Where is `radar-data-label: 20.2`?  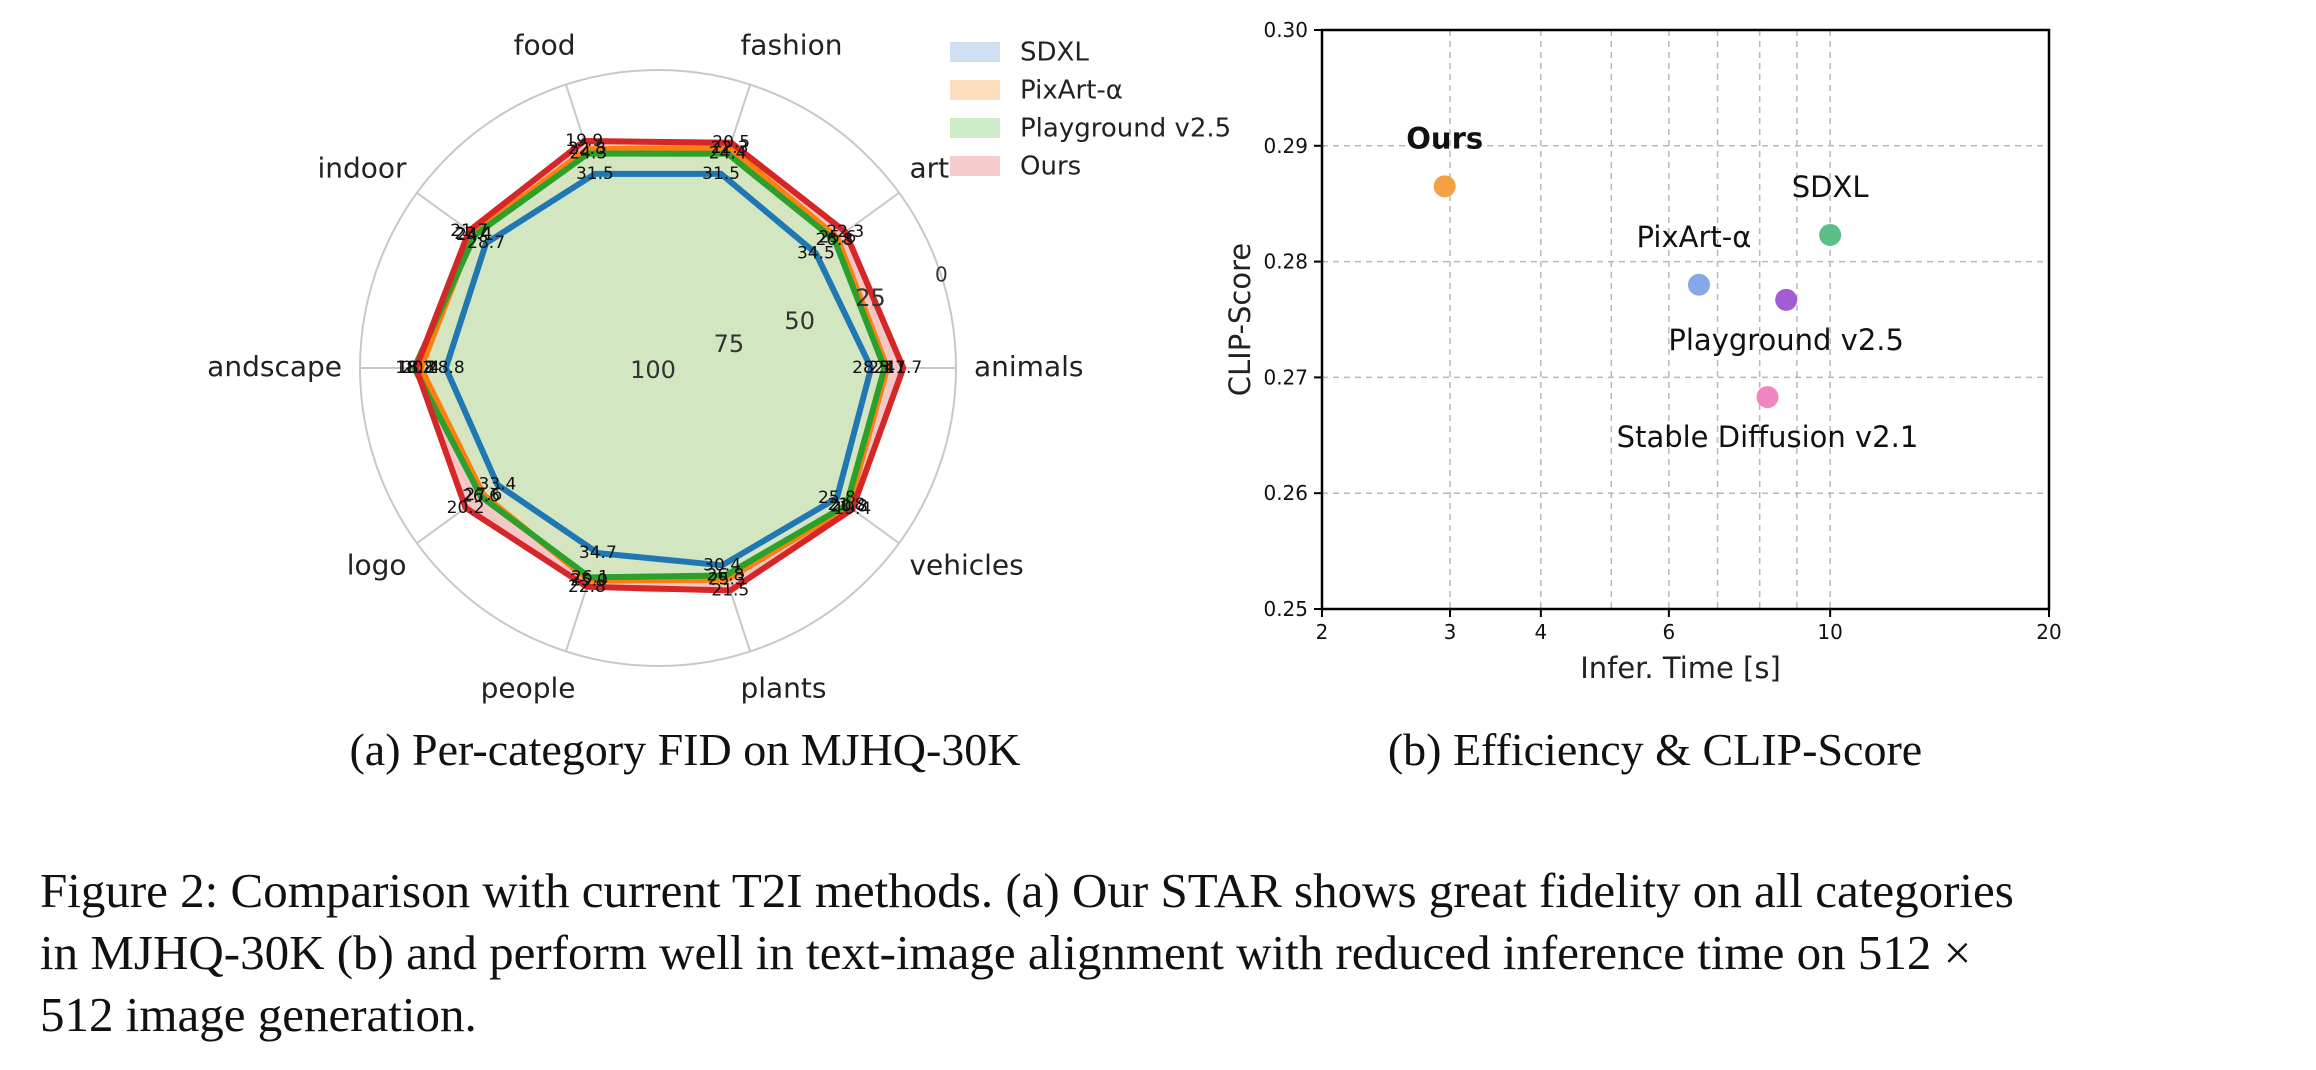
radar-data-label: 20.2 is located at coordinates (466, 508).